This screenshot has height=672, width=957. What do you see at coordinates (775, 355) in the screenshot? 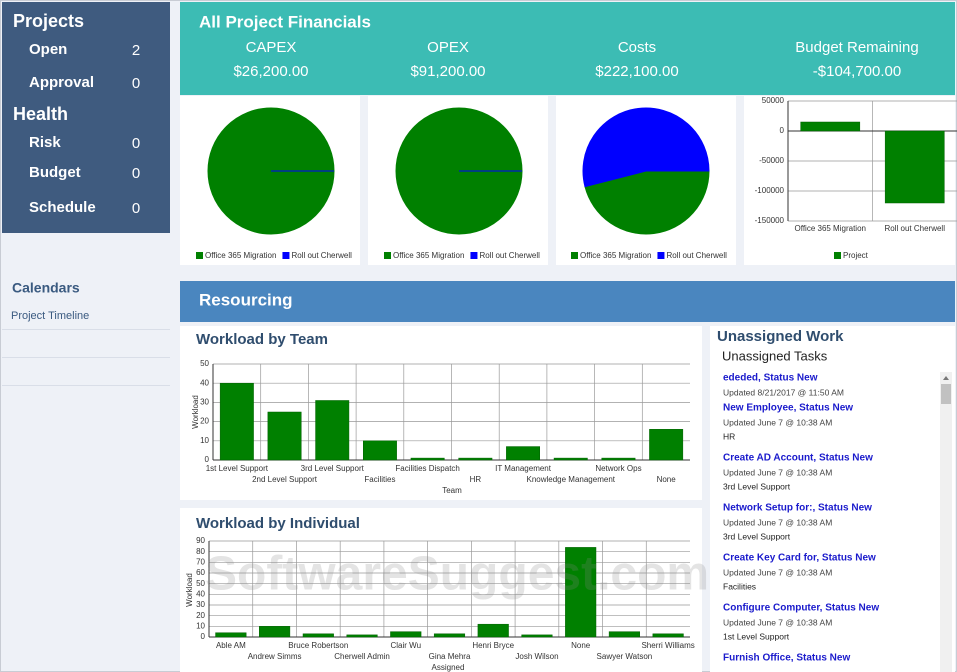
I see `panel-subtitle: Unassigned Tasks` at bounding box center [775, 355].